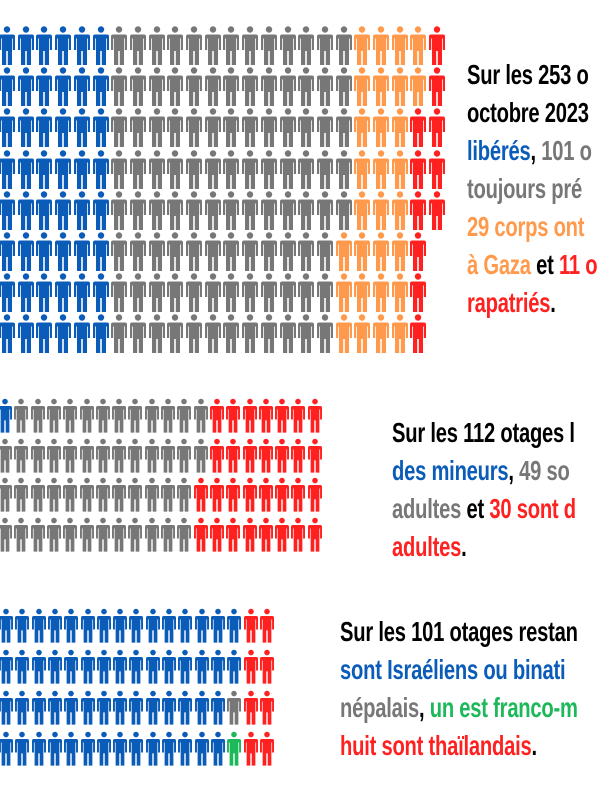 The image size is (600, 800). I want to click on caption-segment: ., so click(553, 302).